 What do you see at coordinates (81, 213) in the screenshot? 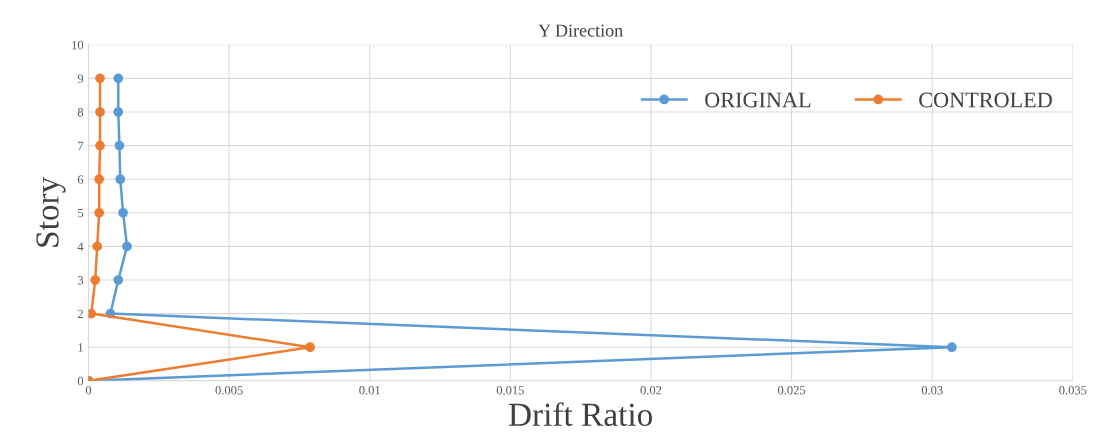
I see `y-tick-label: 5` at bounding box center [81, 213].